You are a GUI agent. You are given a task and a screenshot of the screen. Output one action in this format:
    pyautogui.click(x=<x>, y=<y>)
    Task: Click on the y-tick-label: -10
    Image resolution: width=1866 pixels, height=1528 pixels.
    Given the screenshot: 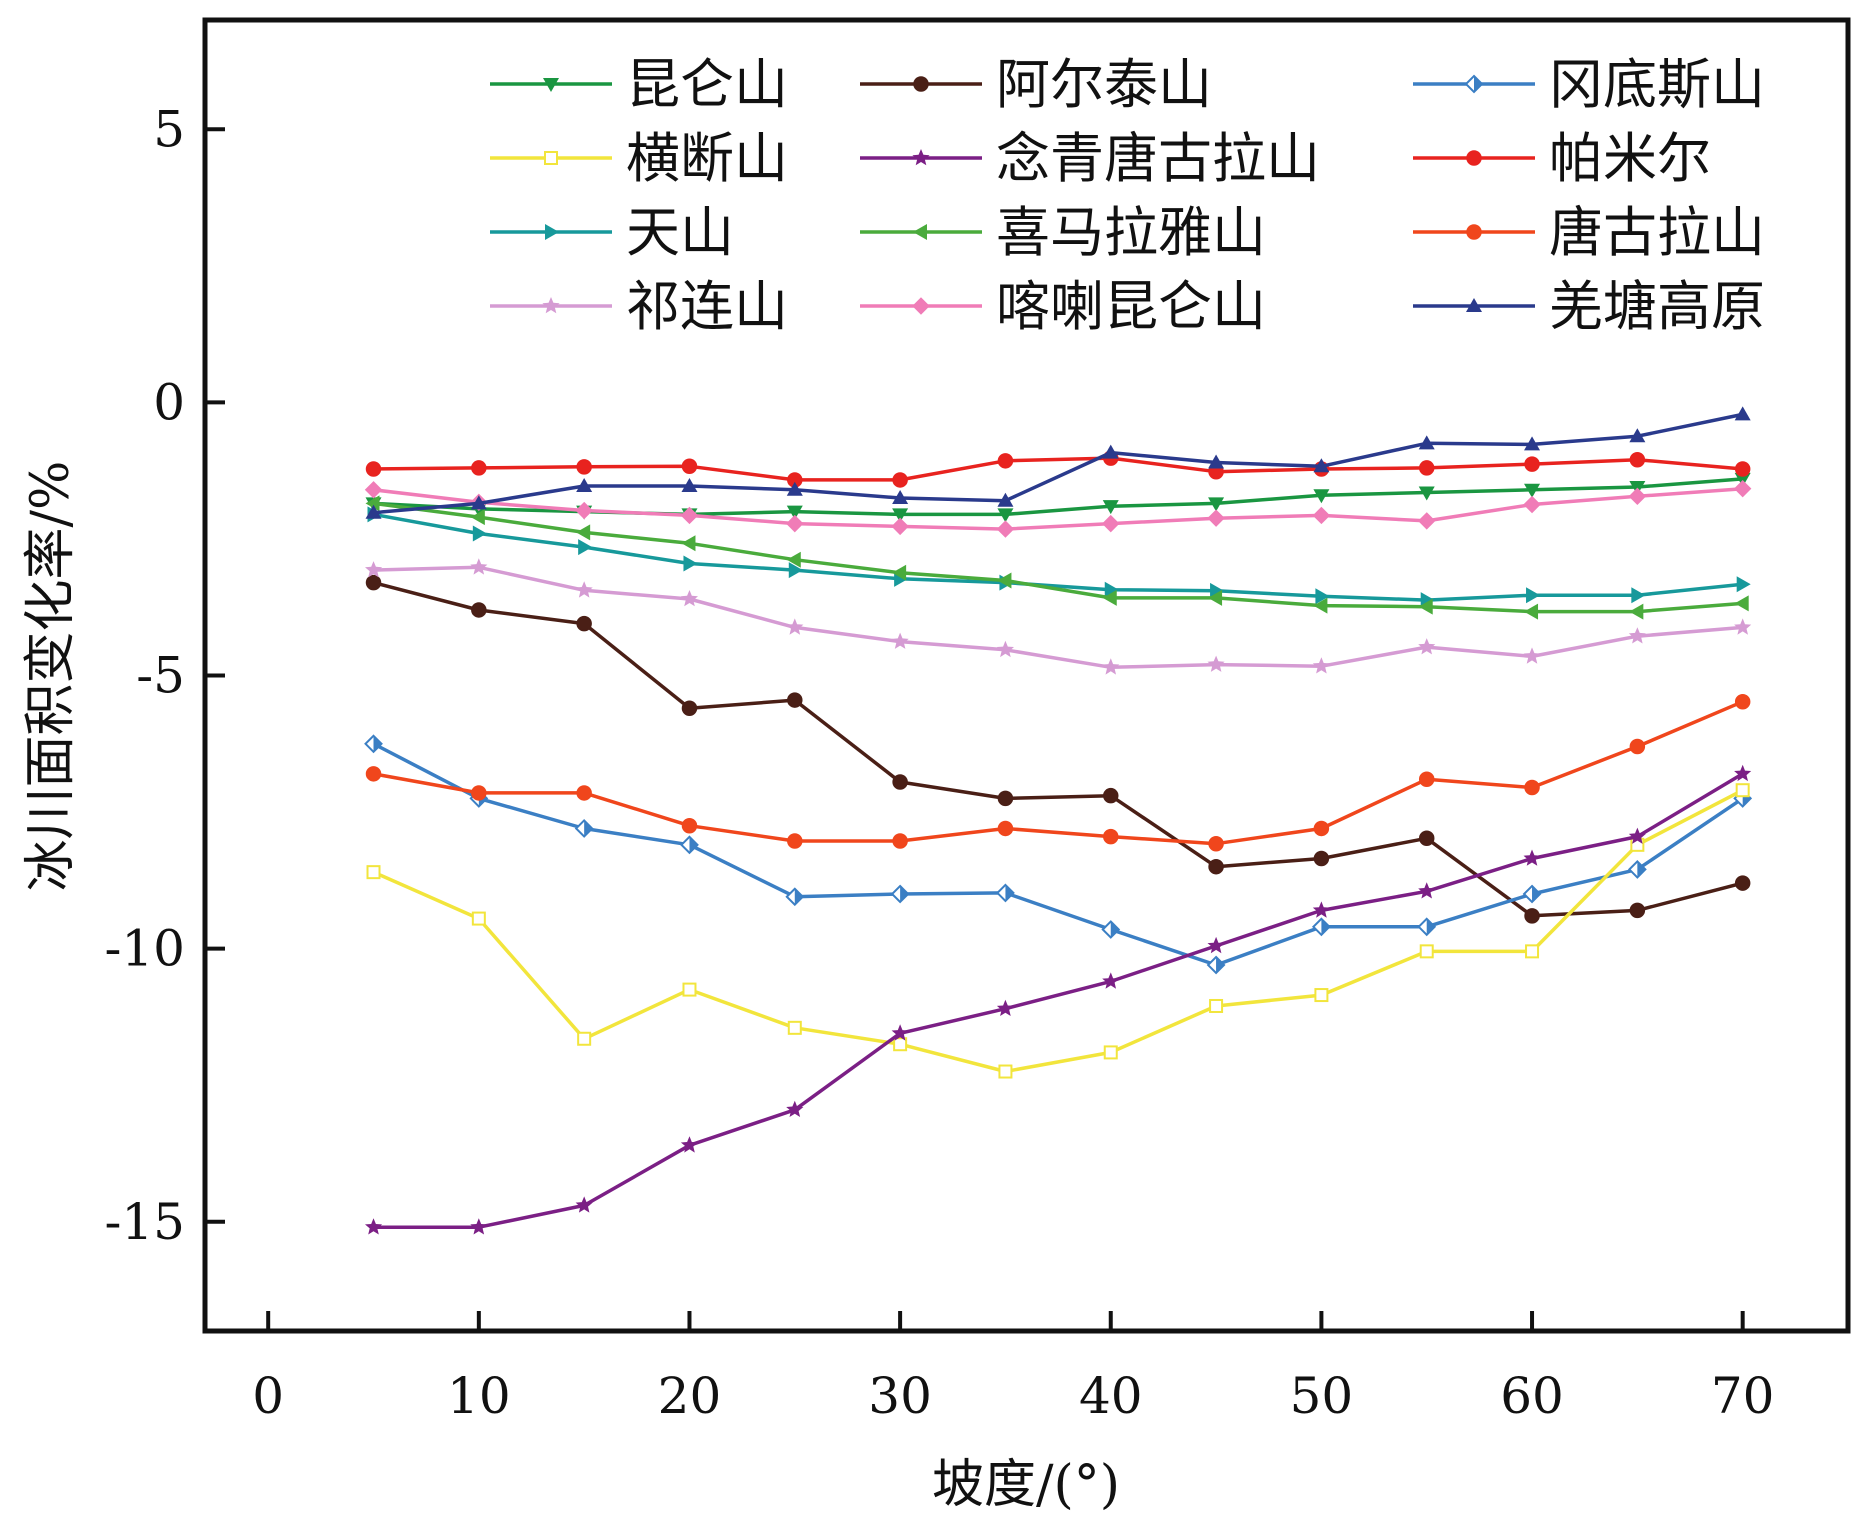 What is the action you would take?
    pyautogui.click(x=144, y=949)
    